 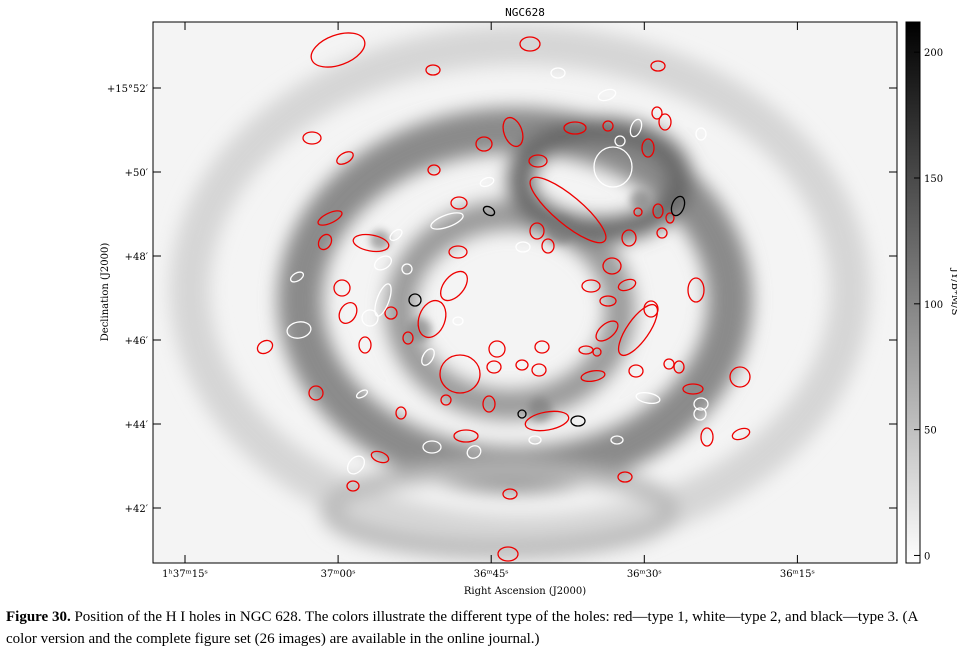 I want to click on colorbar-tick-label: 0, so click(x=927, y=556).